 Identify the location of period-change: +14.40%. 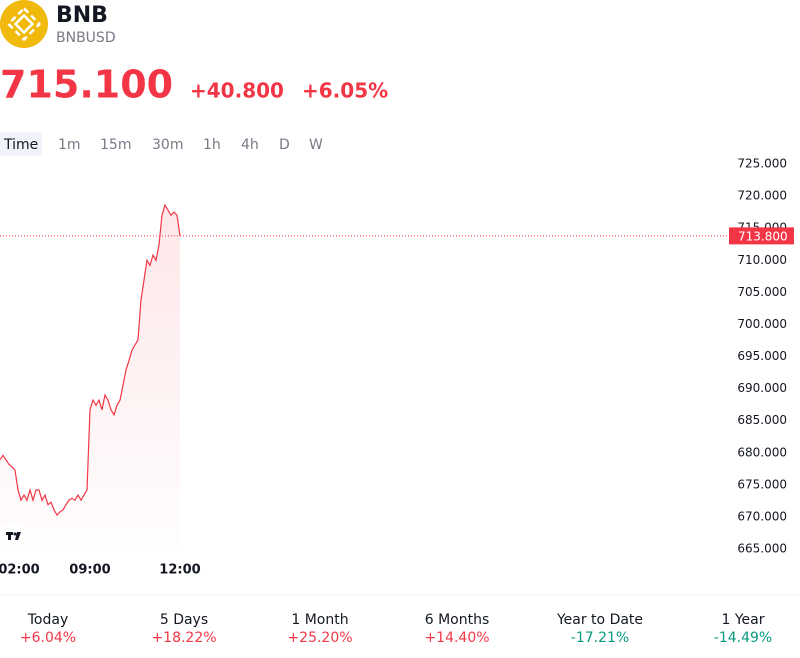
(456, 638).